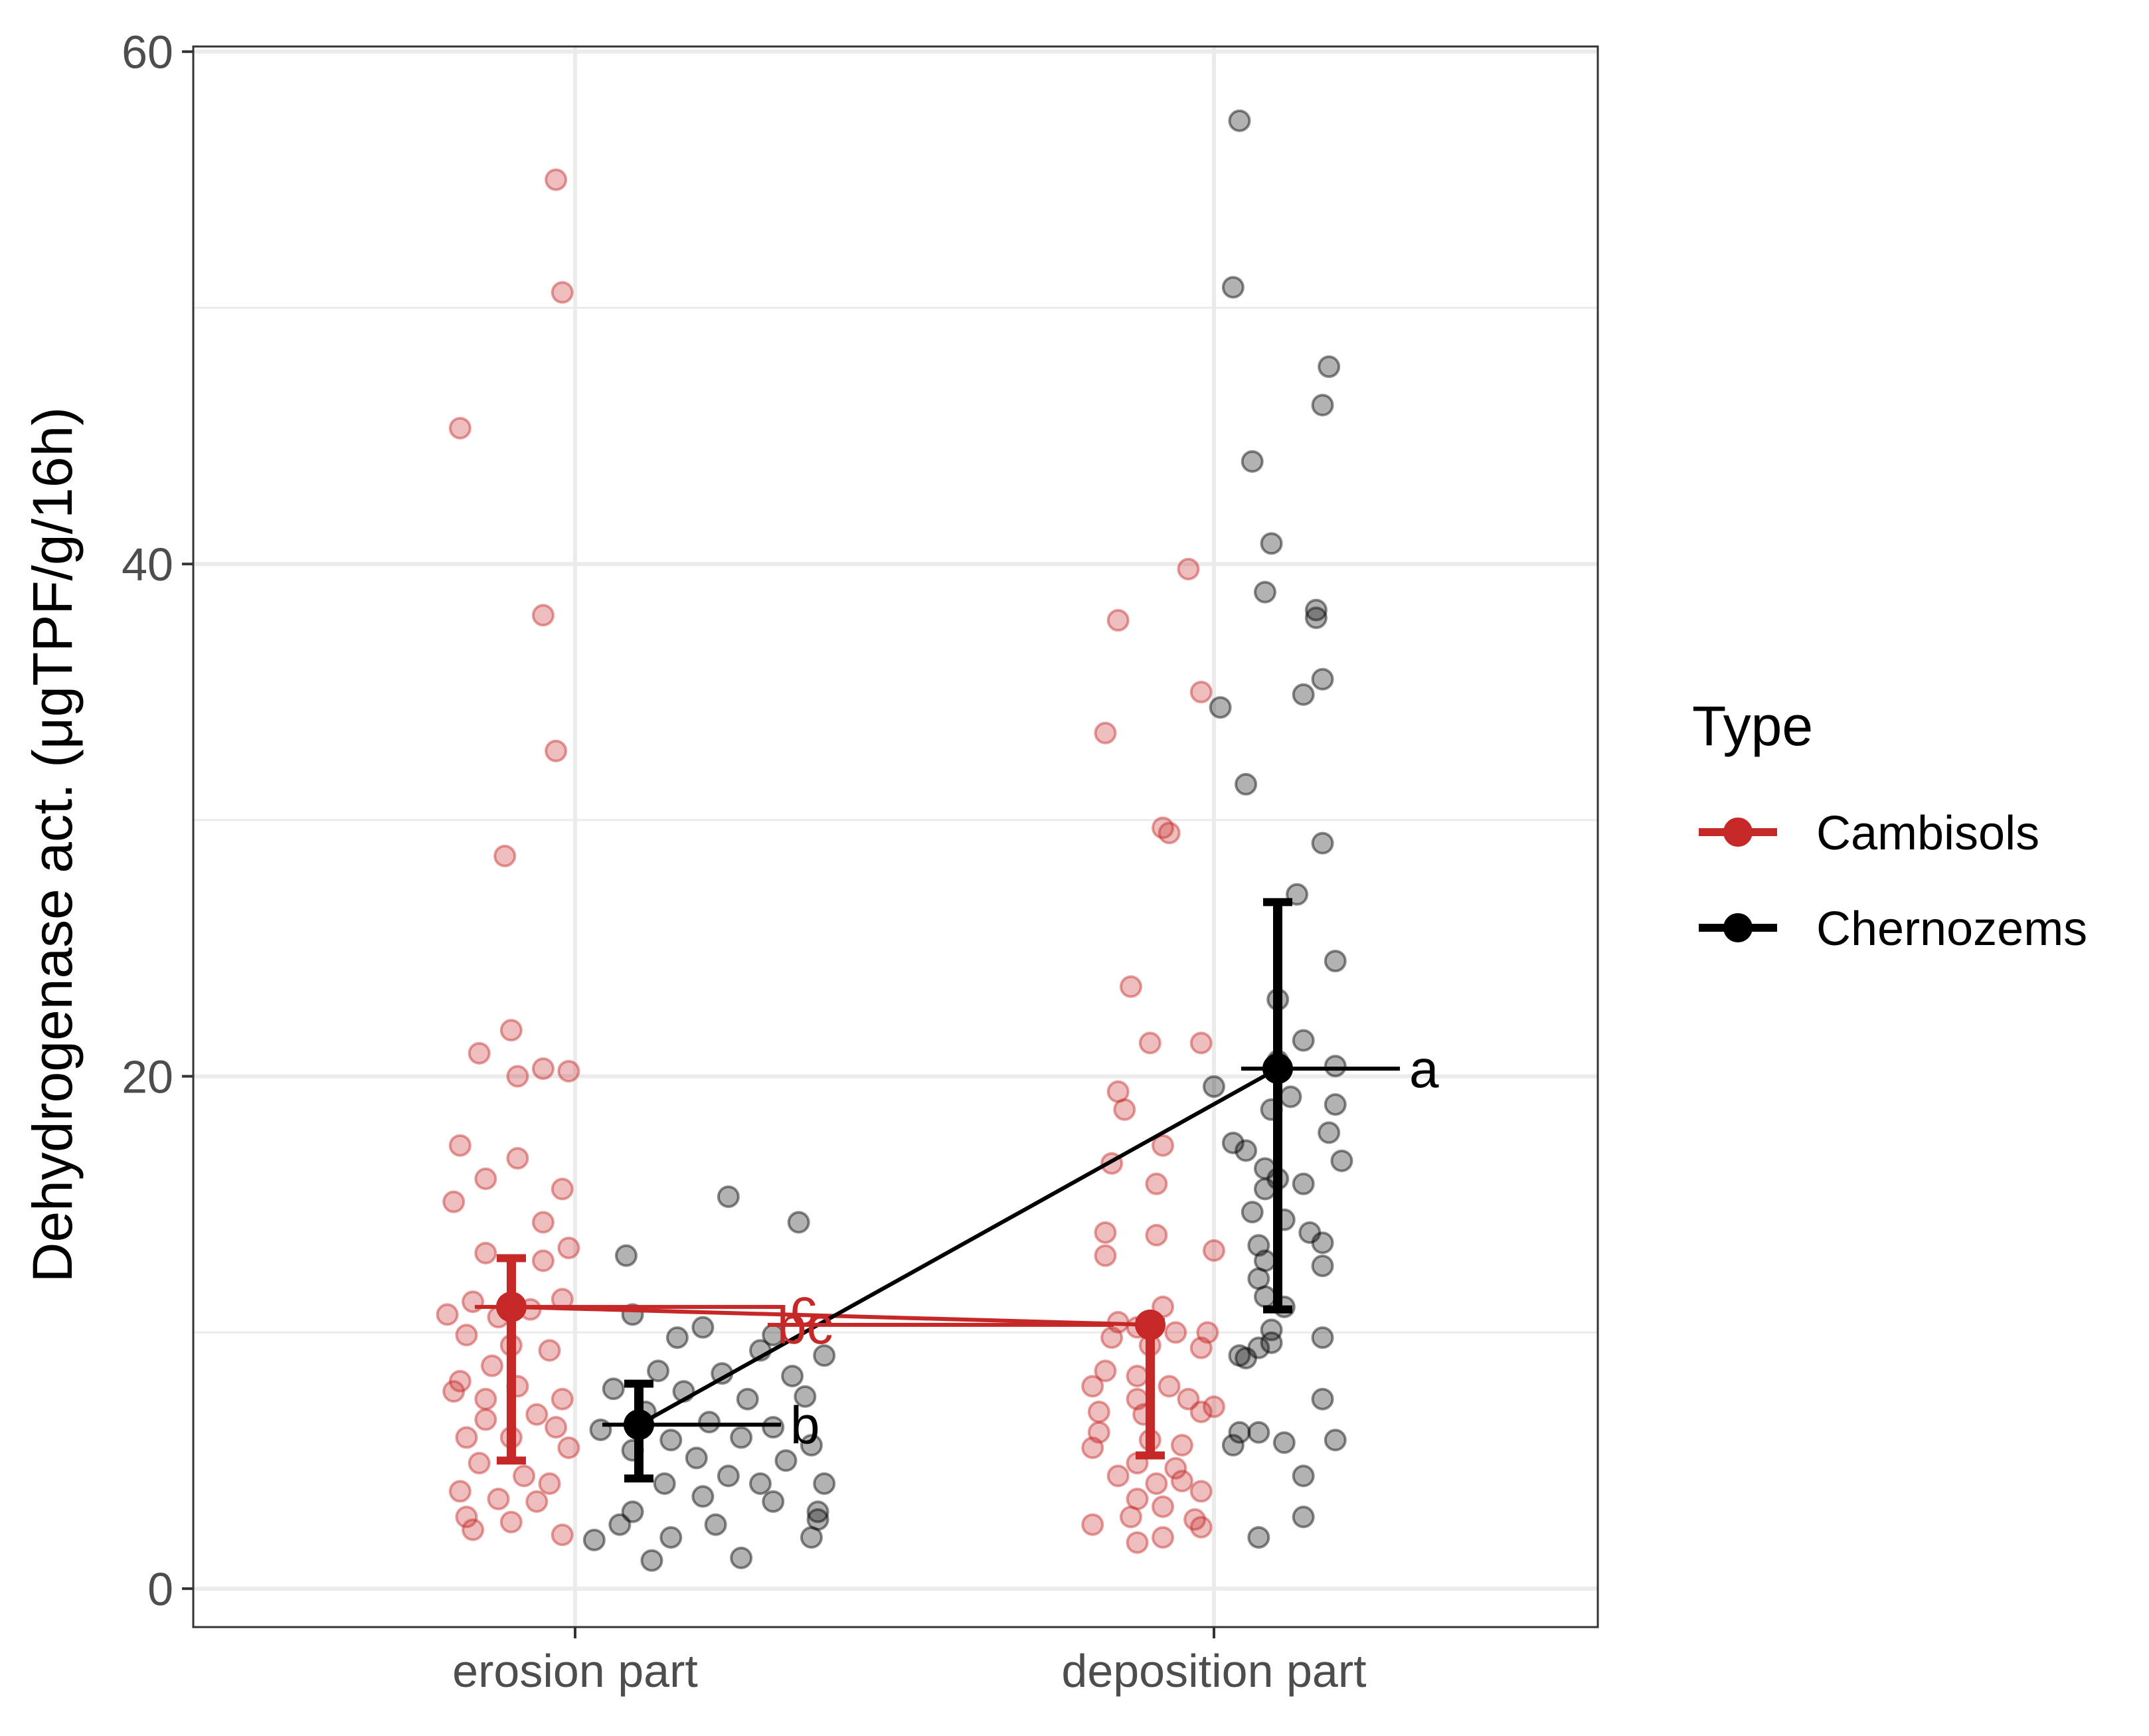 Image resolution: width=2149 pixels, height=1736 pixels. Describe the element at coordinates (805, 1424) in the screenshot. I see `significance-letter: b` at that location.